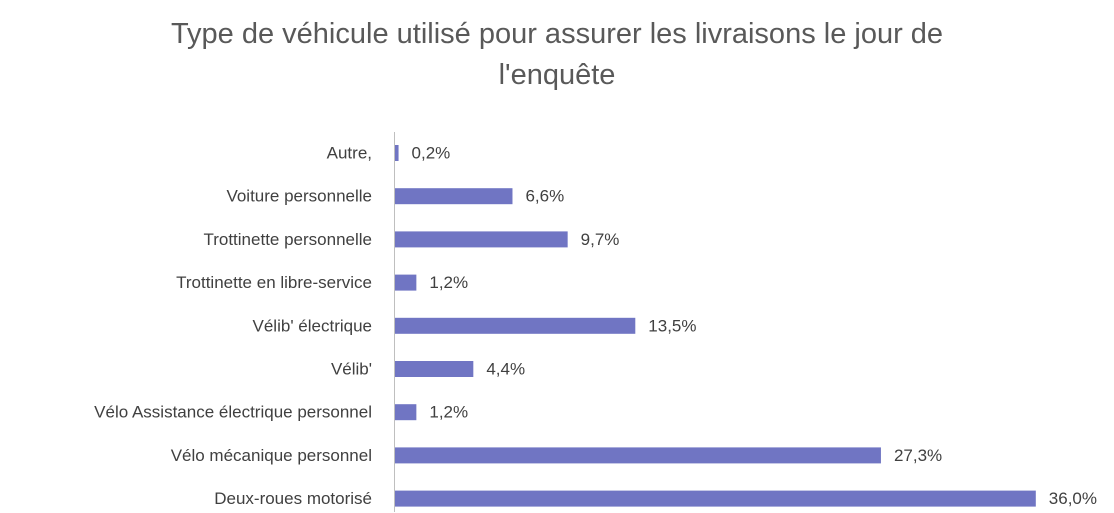  Describe the element at coordinates (299, 196) in the screenshot. I see `category-label: Voiture personnelle` at that location.